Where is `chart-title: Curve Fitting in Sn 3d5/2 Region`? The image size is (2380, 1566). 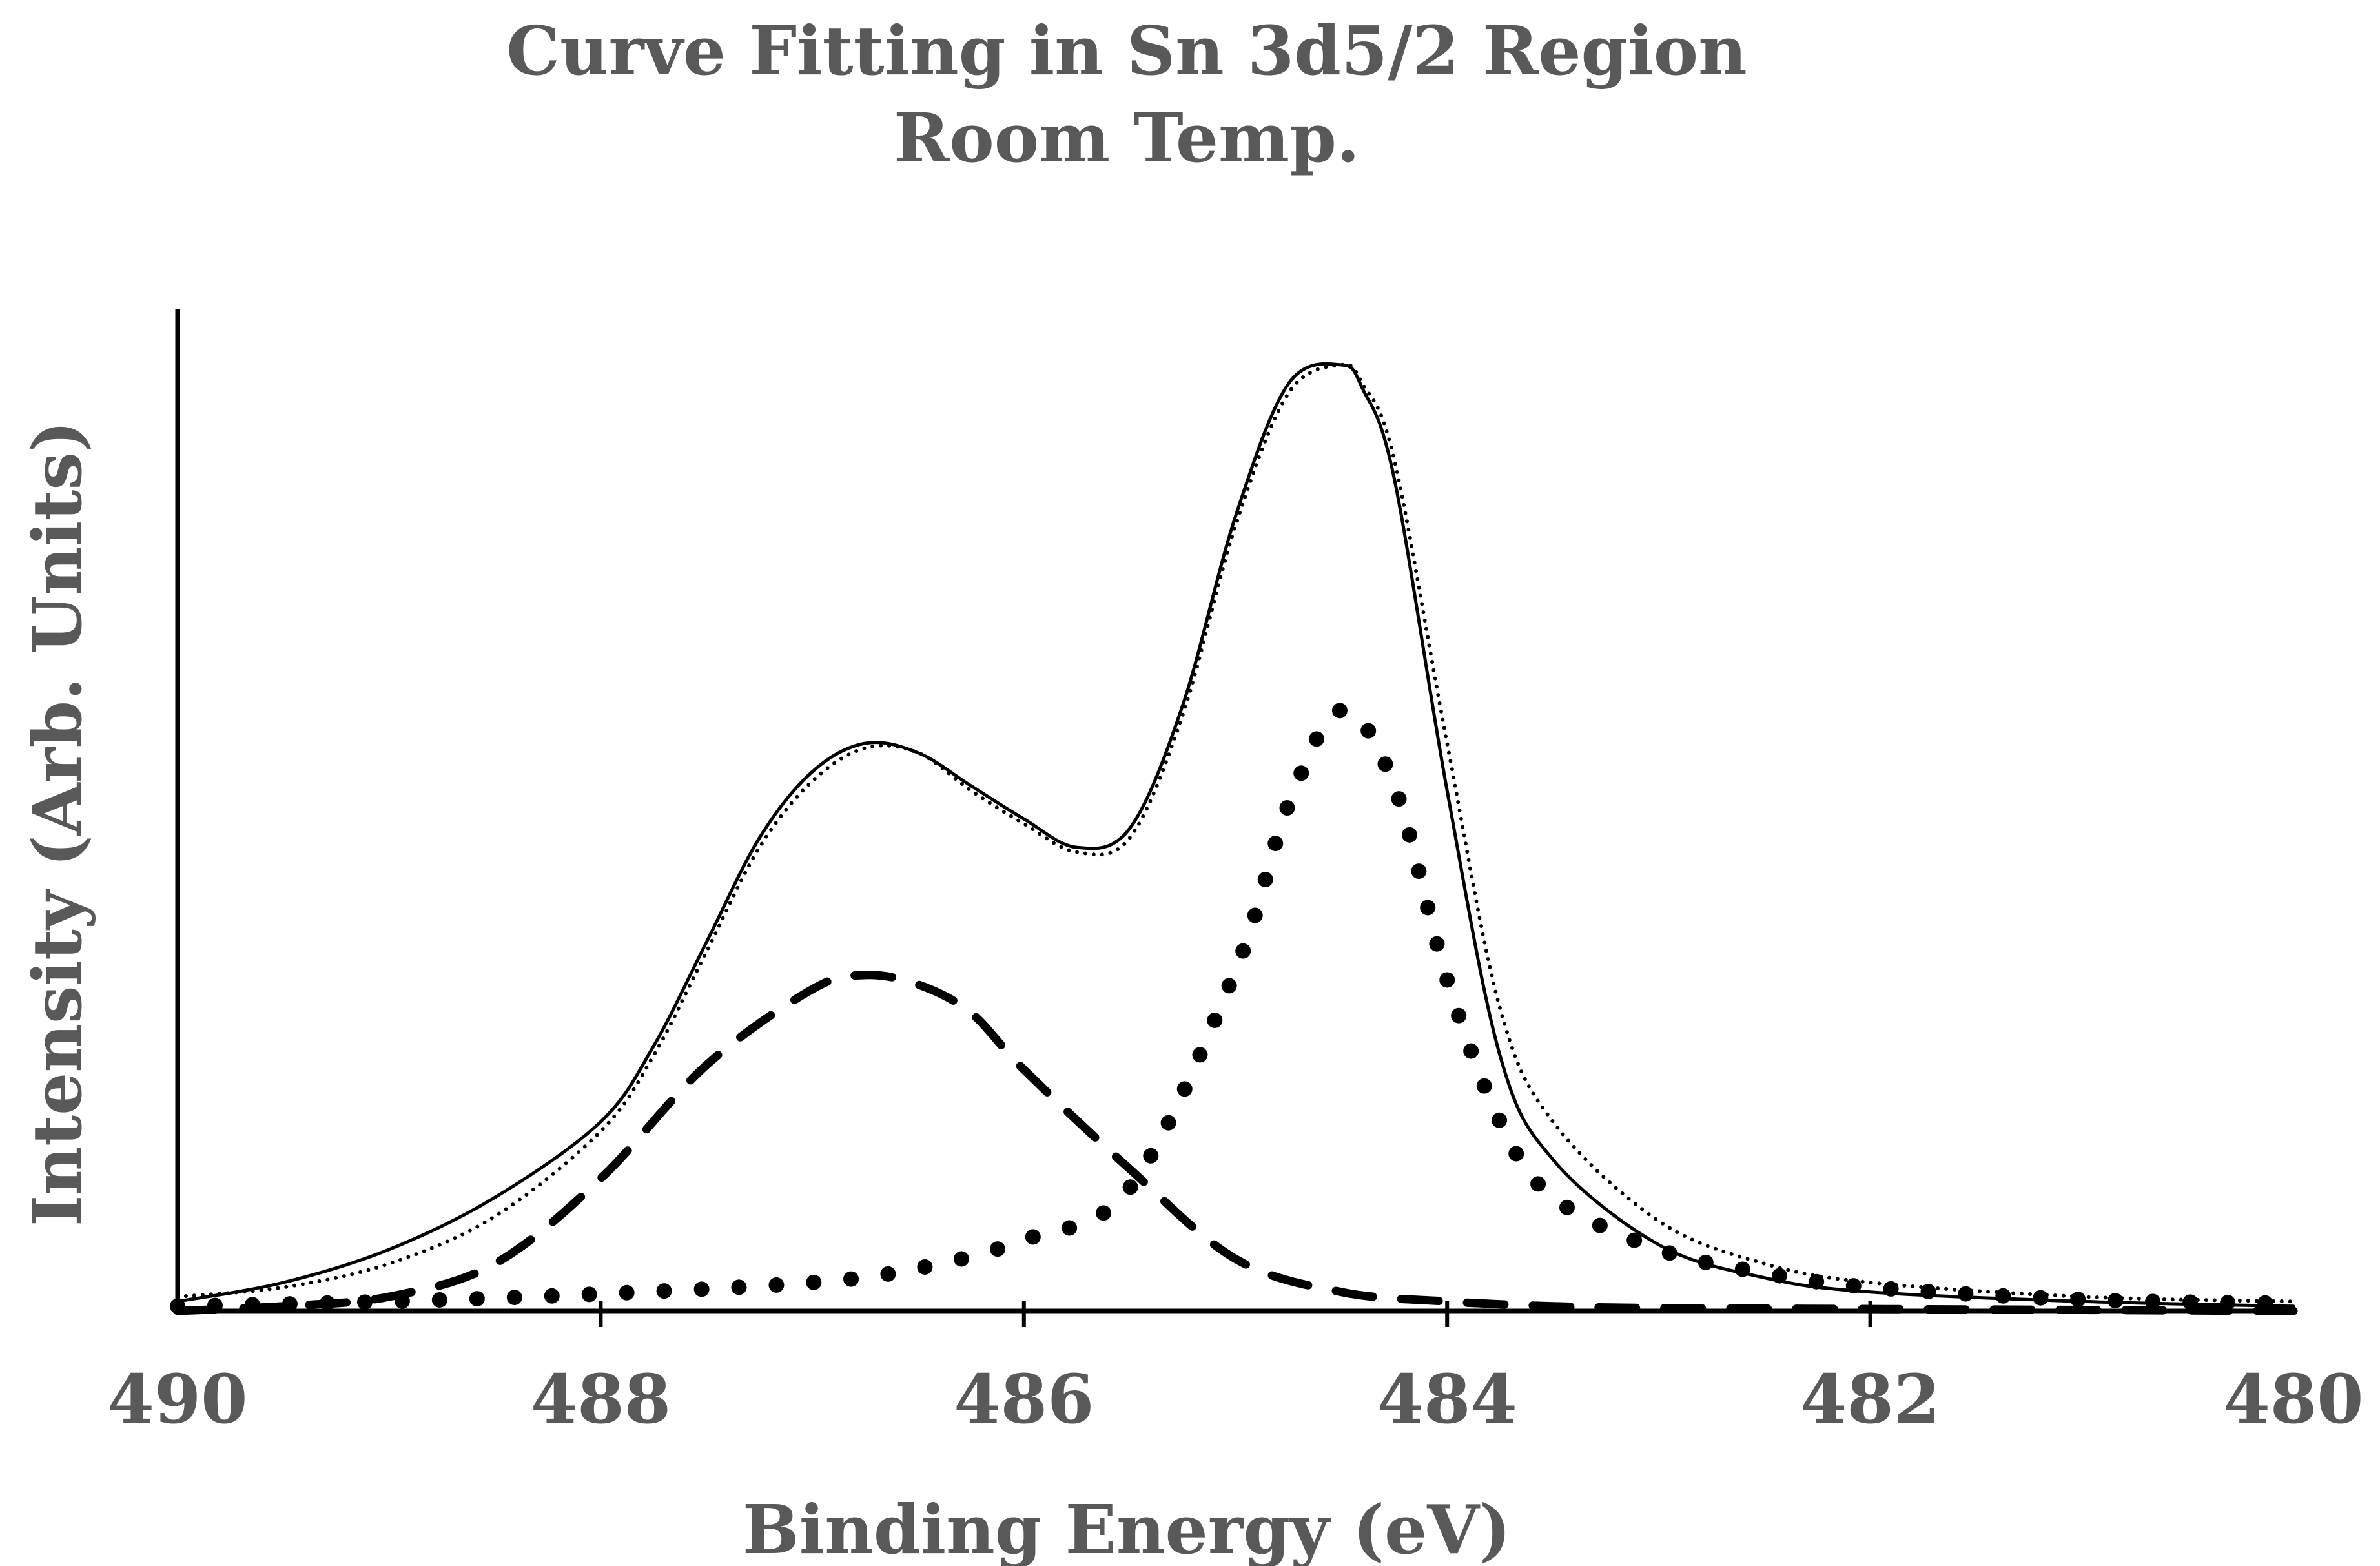
chart-title: Curve Fitting in Sn 3d5/2 Region is located at coordinates (1127, 50).